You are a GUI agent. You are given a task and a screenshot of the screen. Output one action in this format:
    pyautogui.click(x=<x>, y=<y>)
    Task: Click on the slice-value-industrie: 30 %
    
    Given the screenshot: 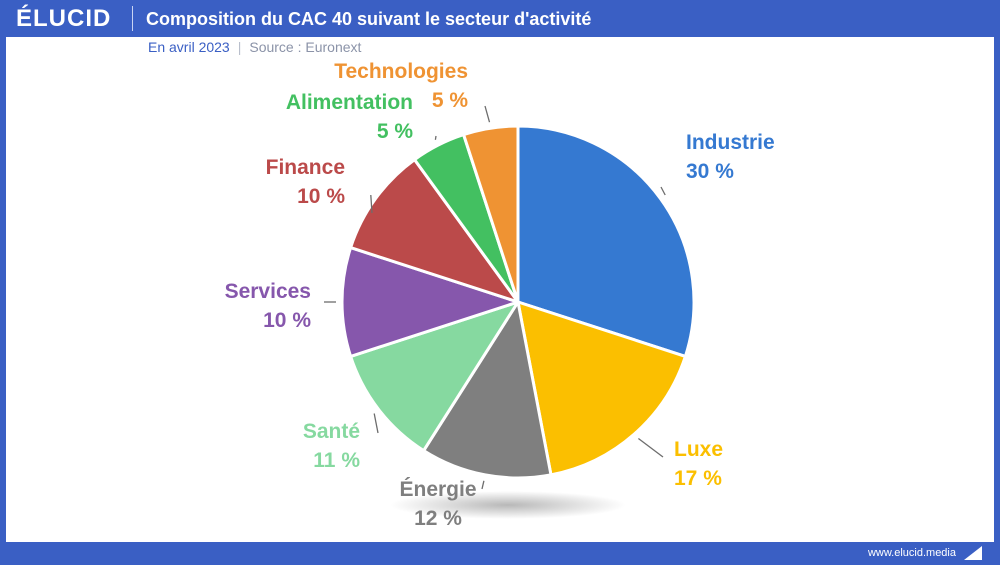 What is the action you would take?
    pyautogui.click(x=710, y=171)
    